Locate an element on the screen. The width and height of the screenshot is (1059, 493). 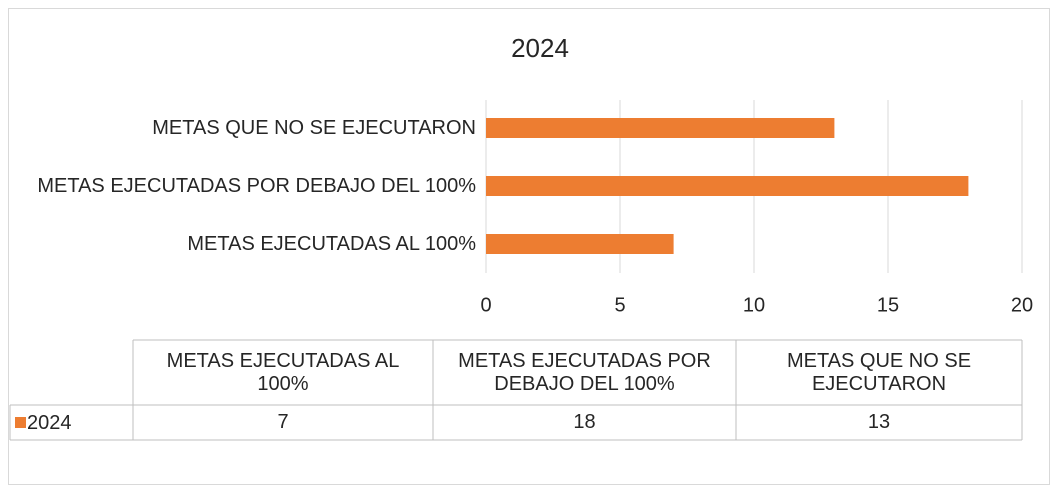
legend-key is located at coordinates (20, 422).